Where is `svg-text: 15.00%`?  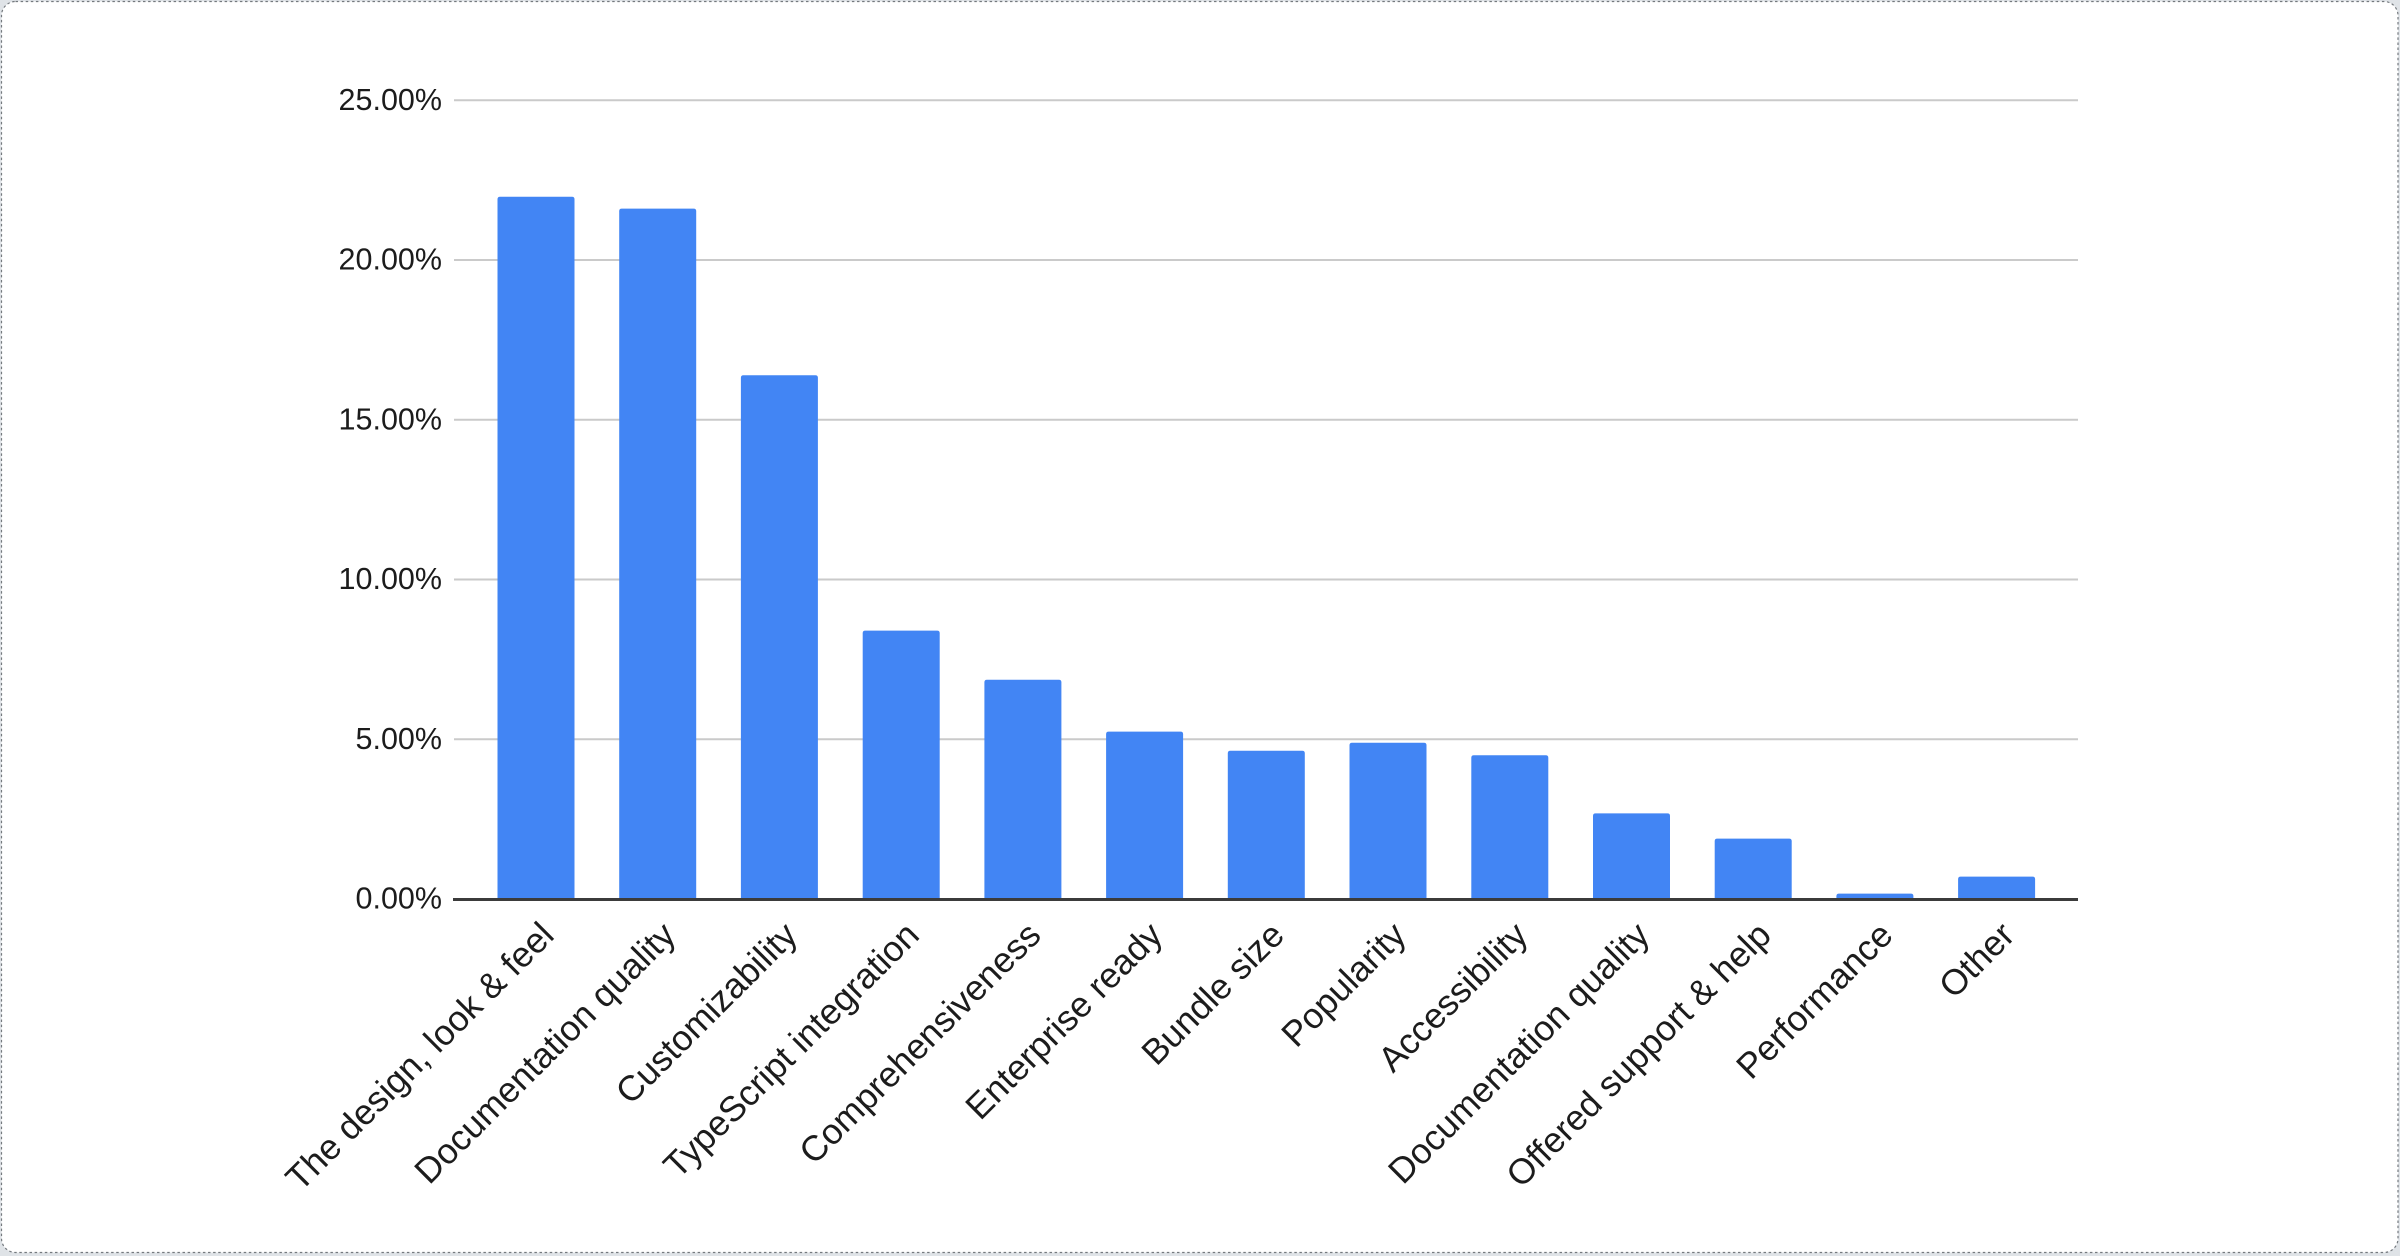 svg-text: 15.00% is located at coordinates (390, 419).